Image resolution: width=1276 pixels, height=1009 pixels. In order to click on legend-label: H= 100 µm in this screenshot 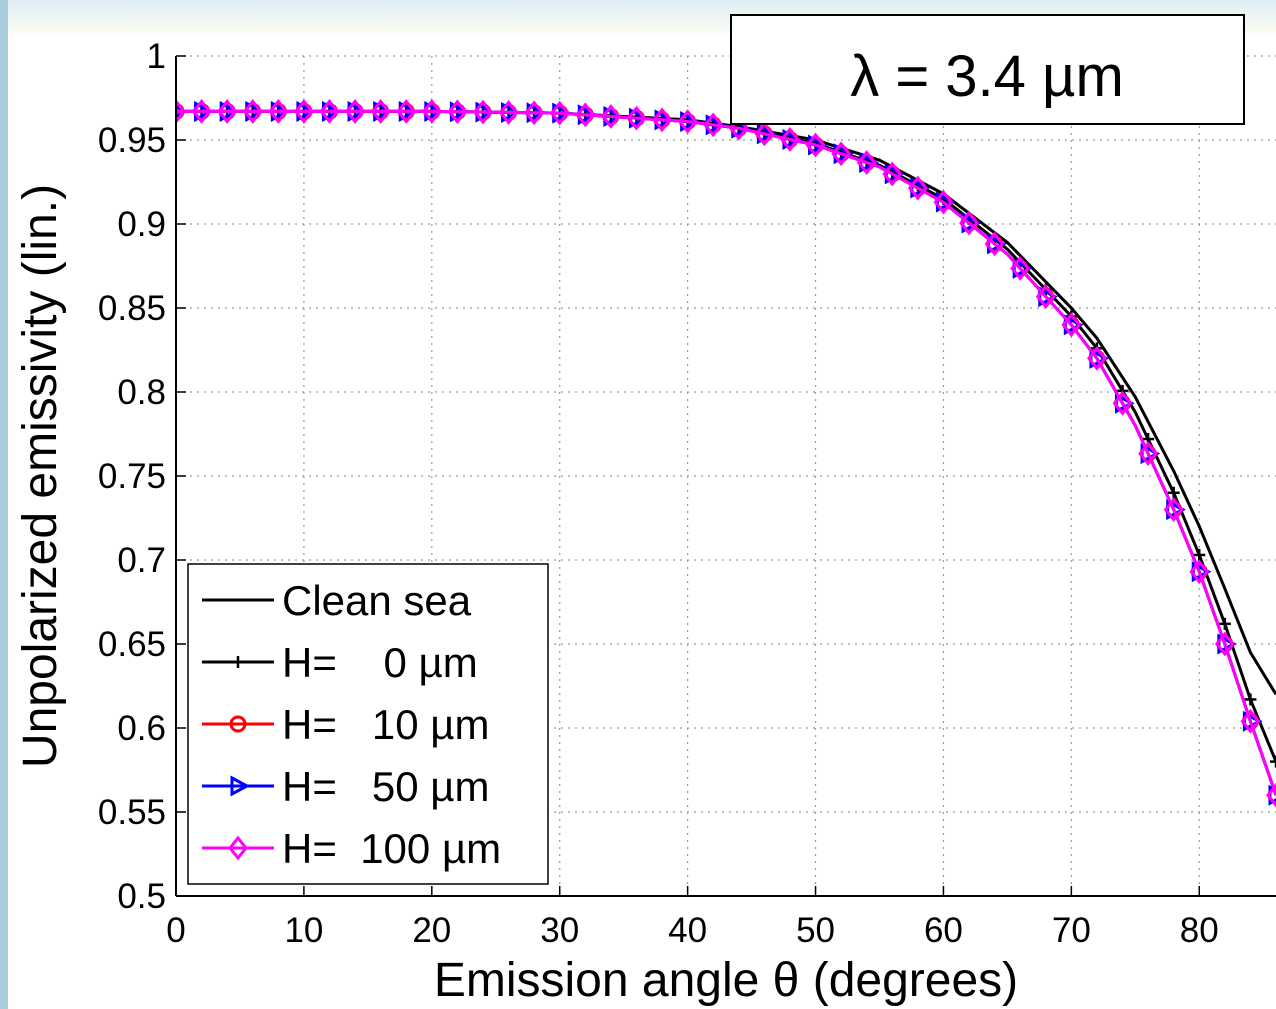, I will do `click(391, 848)`.